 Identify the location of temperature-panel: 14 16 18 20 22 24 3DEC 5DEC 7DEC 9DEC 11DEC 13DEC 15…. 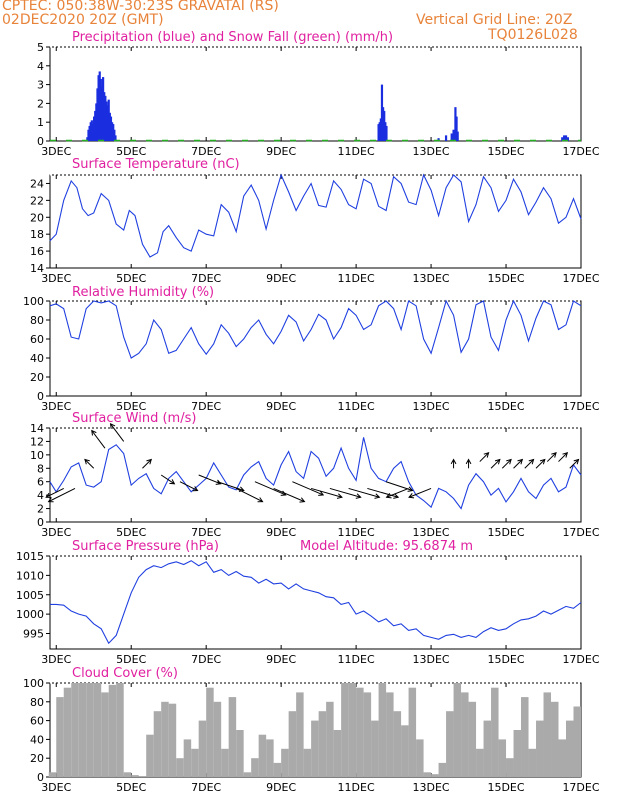
(315, 221).